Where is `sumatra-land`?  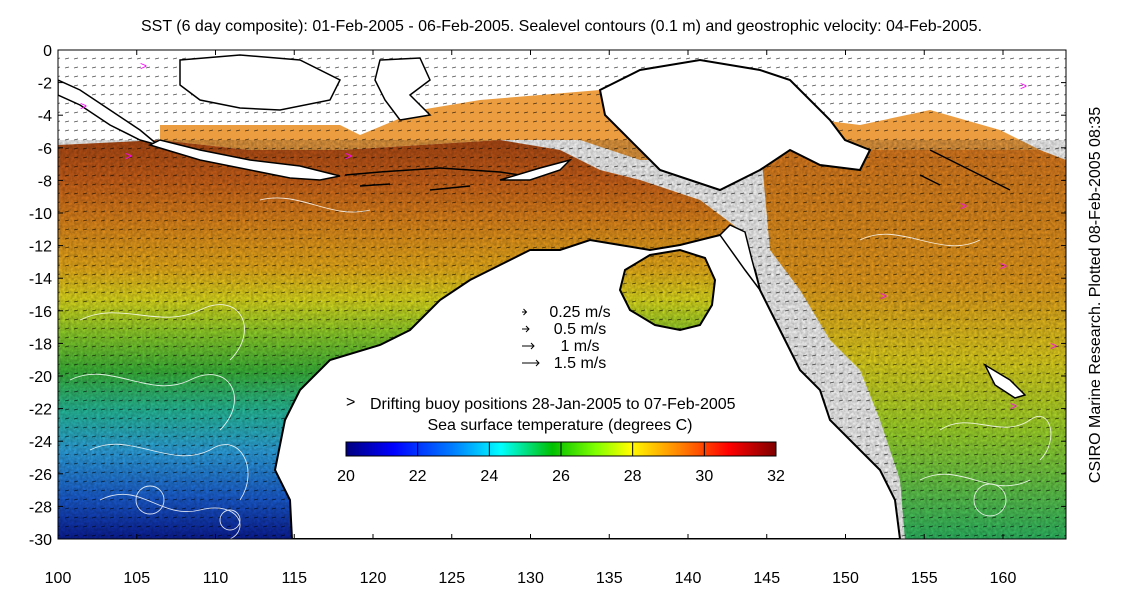 sumatra-land is located at coordinates (108, 112).